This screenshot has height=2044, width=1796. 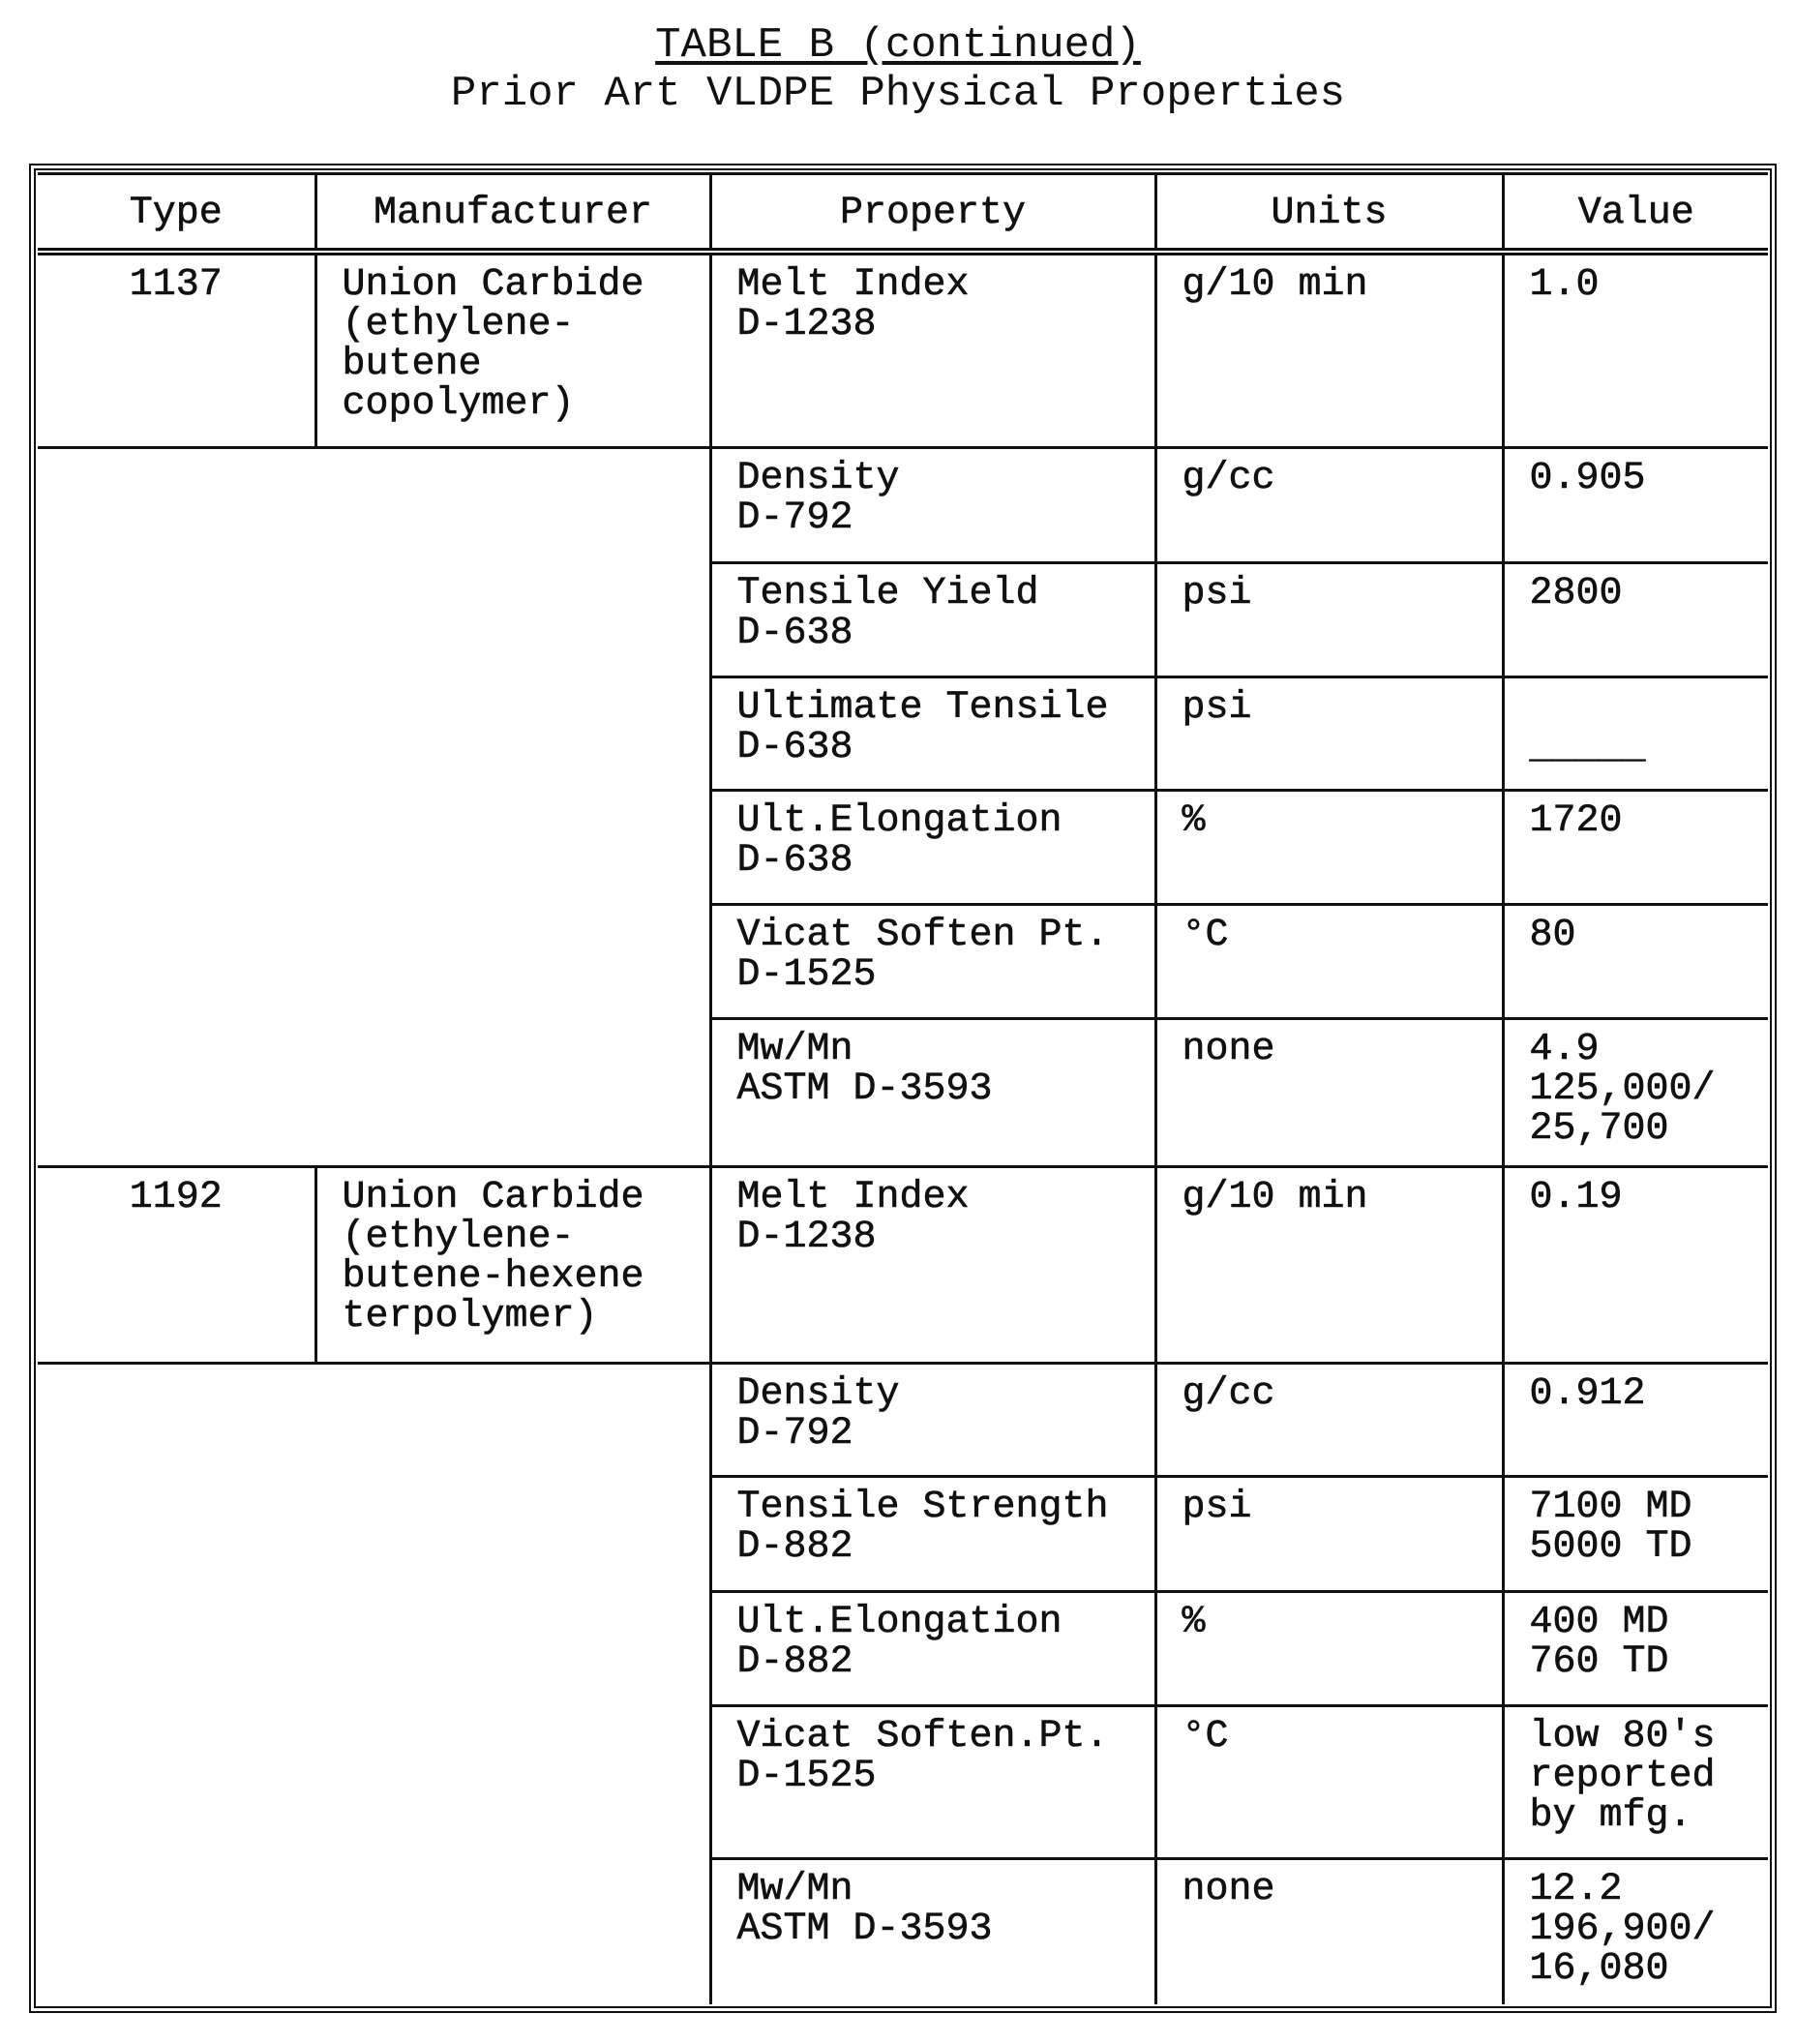 What do you see at coordinates (898, 45) in the screenshot?
I see `table-title: TABLE B (continued)` at bounding box center [898, 45].